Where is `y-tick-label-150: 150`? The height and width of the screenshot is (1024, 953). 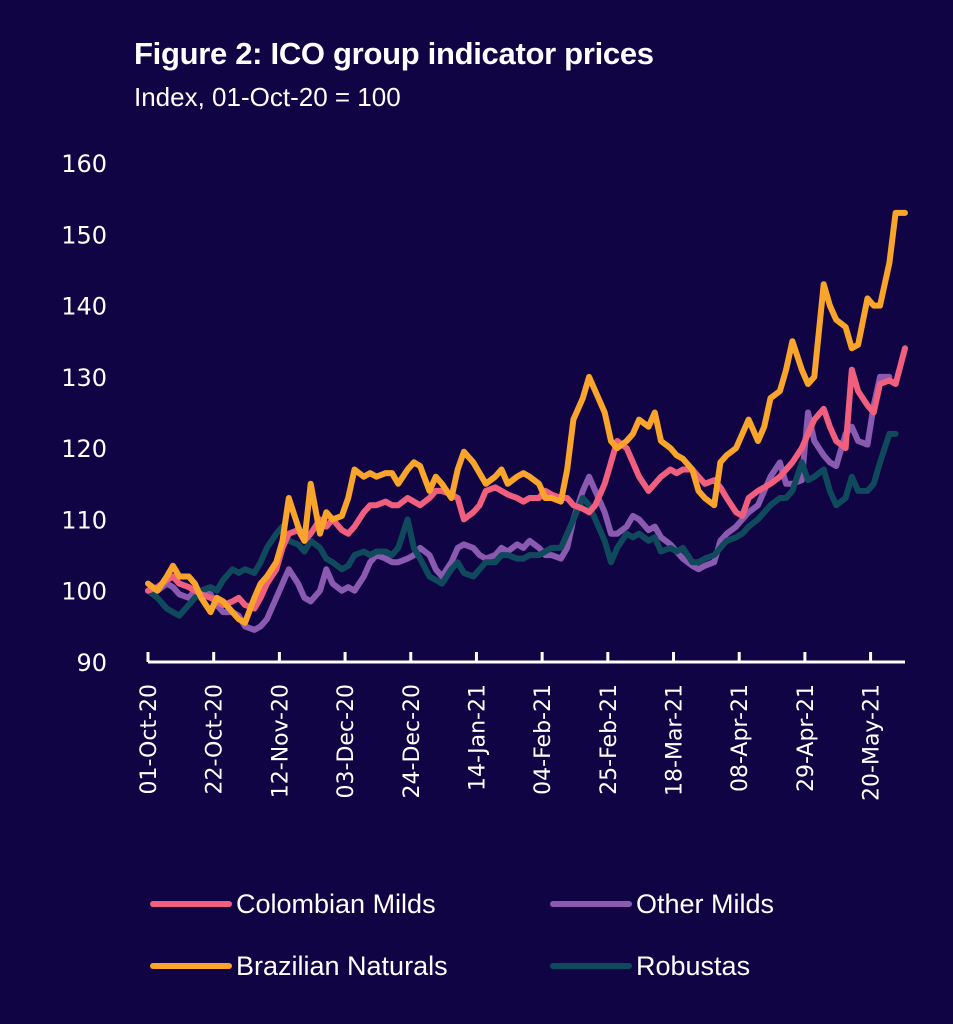
y-tick-label-150: 150 is located at coordinates (84, 235).